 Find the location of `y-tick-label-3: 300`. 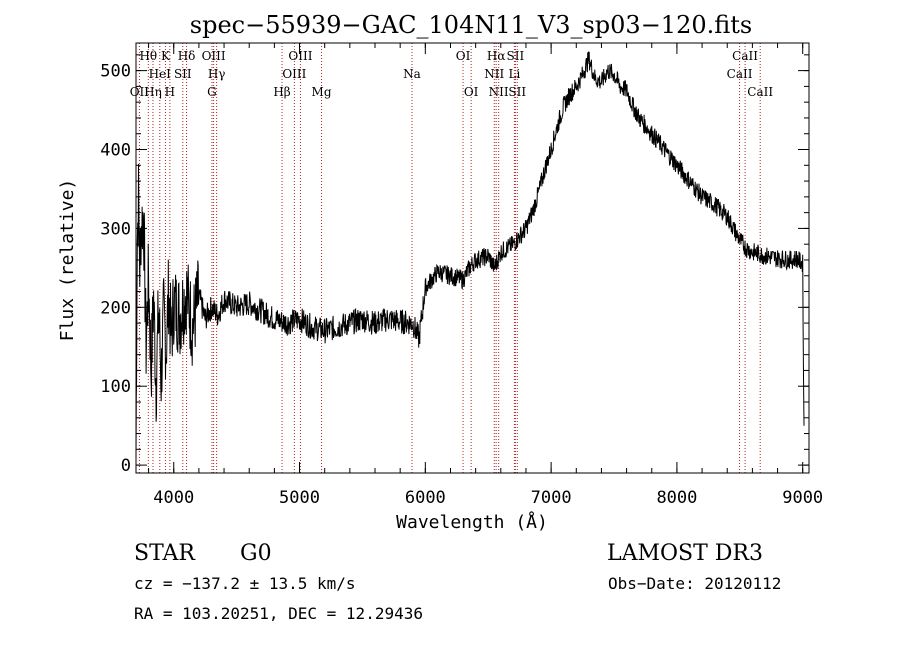

y-tick-label-3: 300 is located at coordinates (115, 229).